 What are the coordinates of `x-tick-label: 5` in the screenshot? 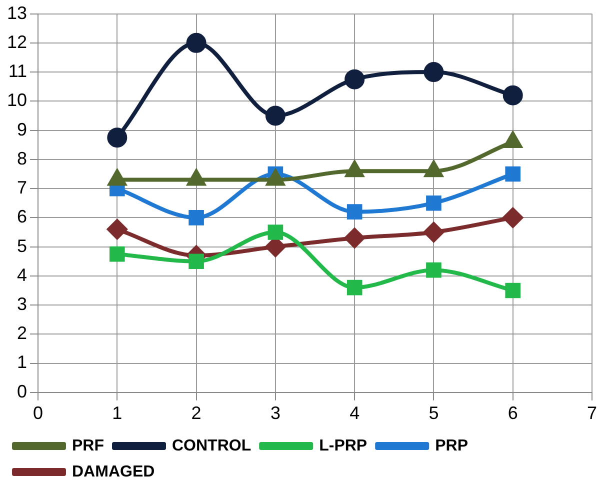 It's located at (433, 413).